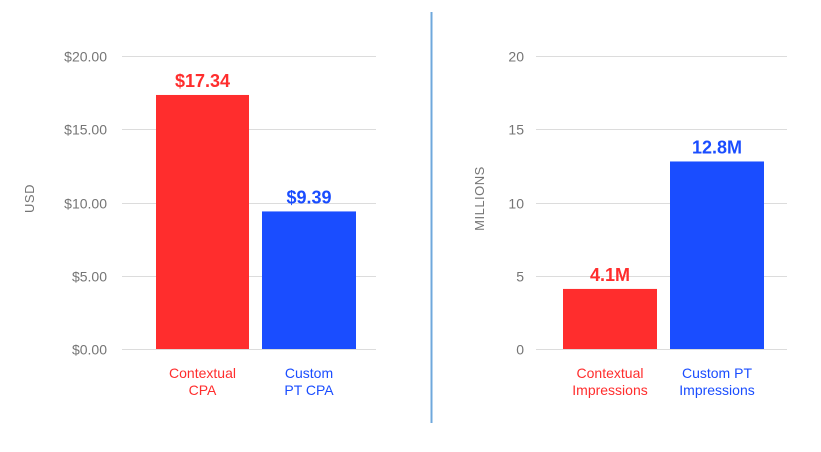 This screenshot has height=452, width=821. Describe the element at coordinates (85, 204) in the screenshot. I see `y-tick-label: $10.00` at that location.